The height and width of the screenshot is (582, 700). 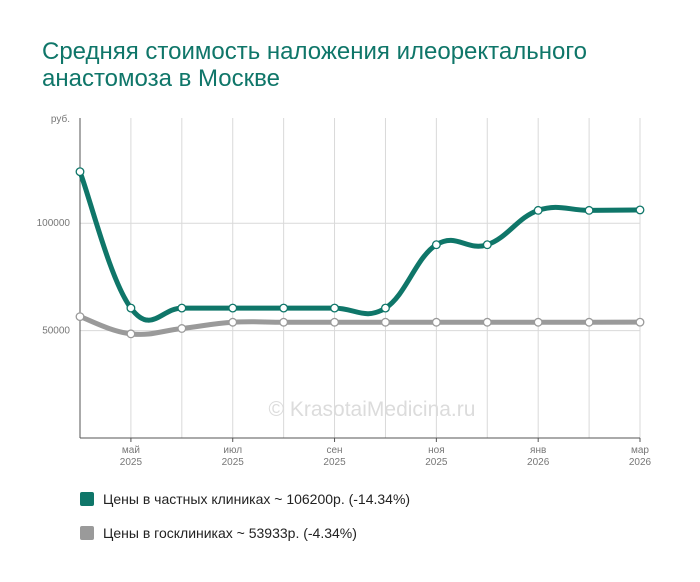 What do you see at coordinates (230, 533) in the screenshot?
I see `legend-label-public: Цены в госклиниках ~ 53933р. (-4.34%)` at bounding box center [230, 533].